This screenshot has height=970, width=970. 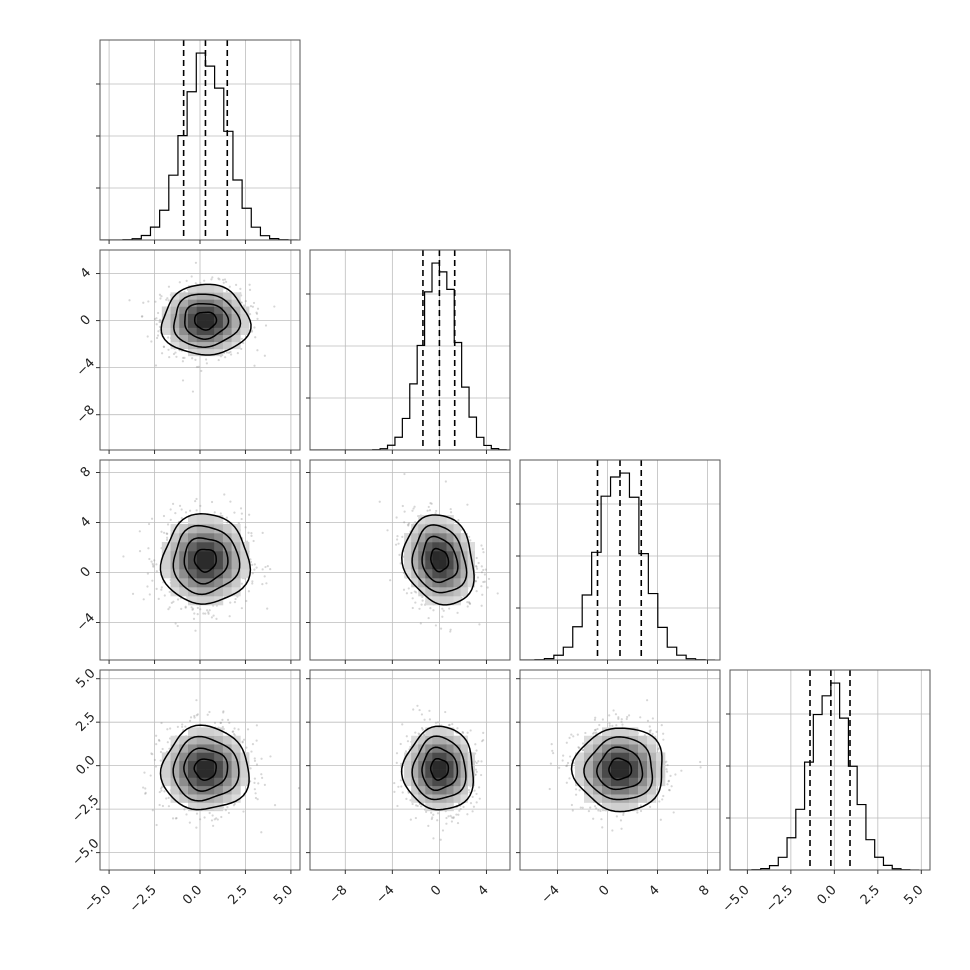 I want to click on ytick-label-3-4: 5.0, so click(x=85, y=678).